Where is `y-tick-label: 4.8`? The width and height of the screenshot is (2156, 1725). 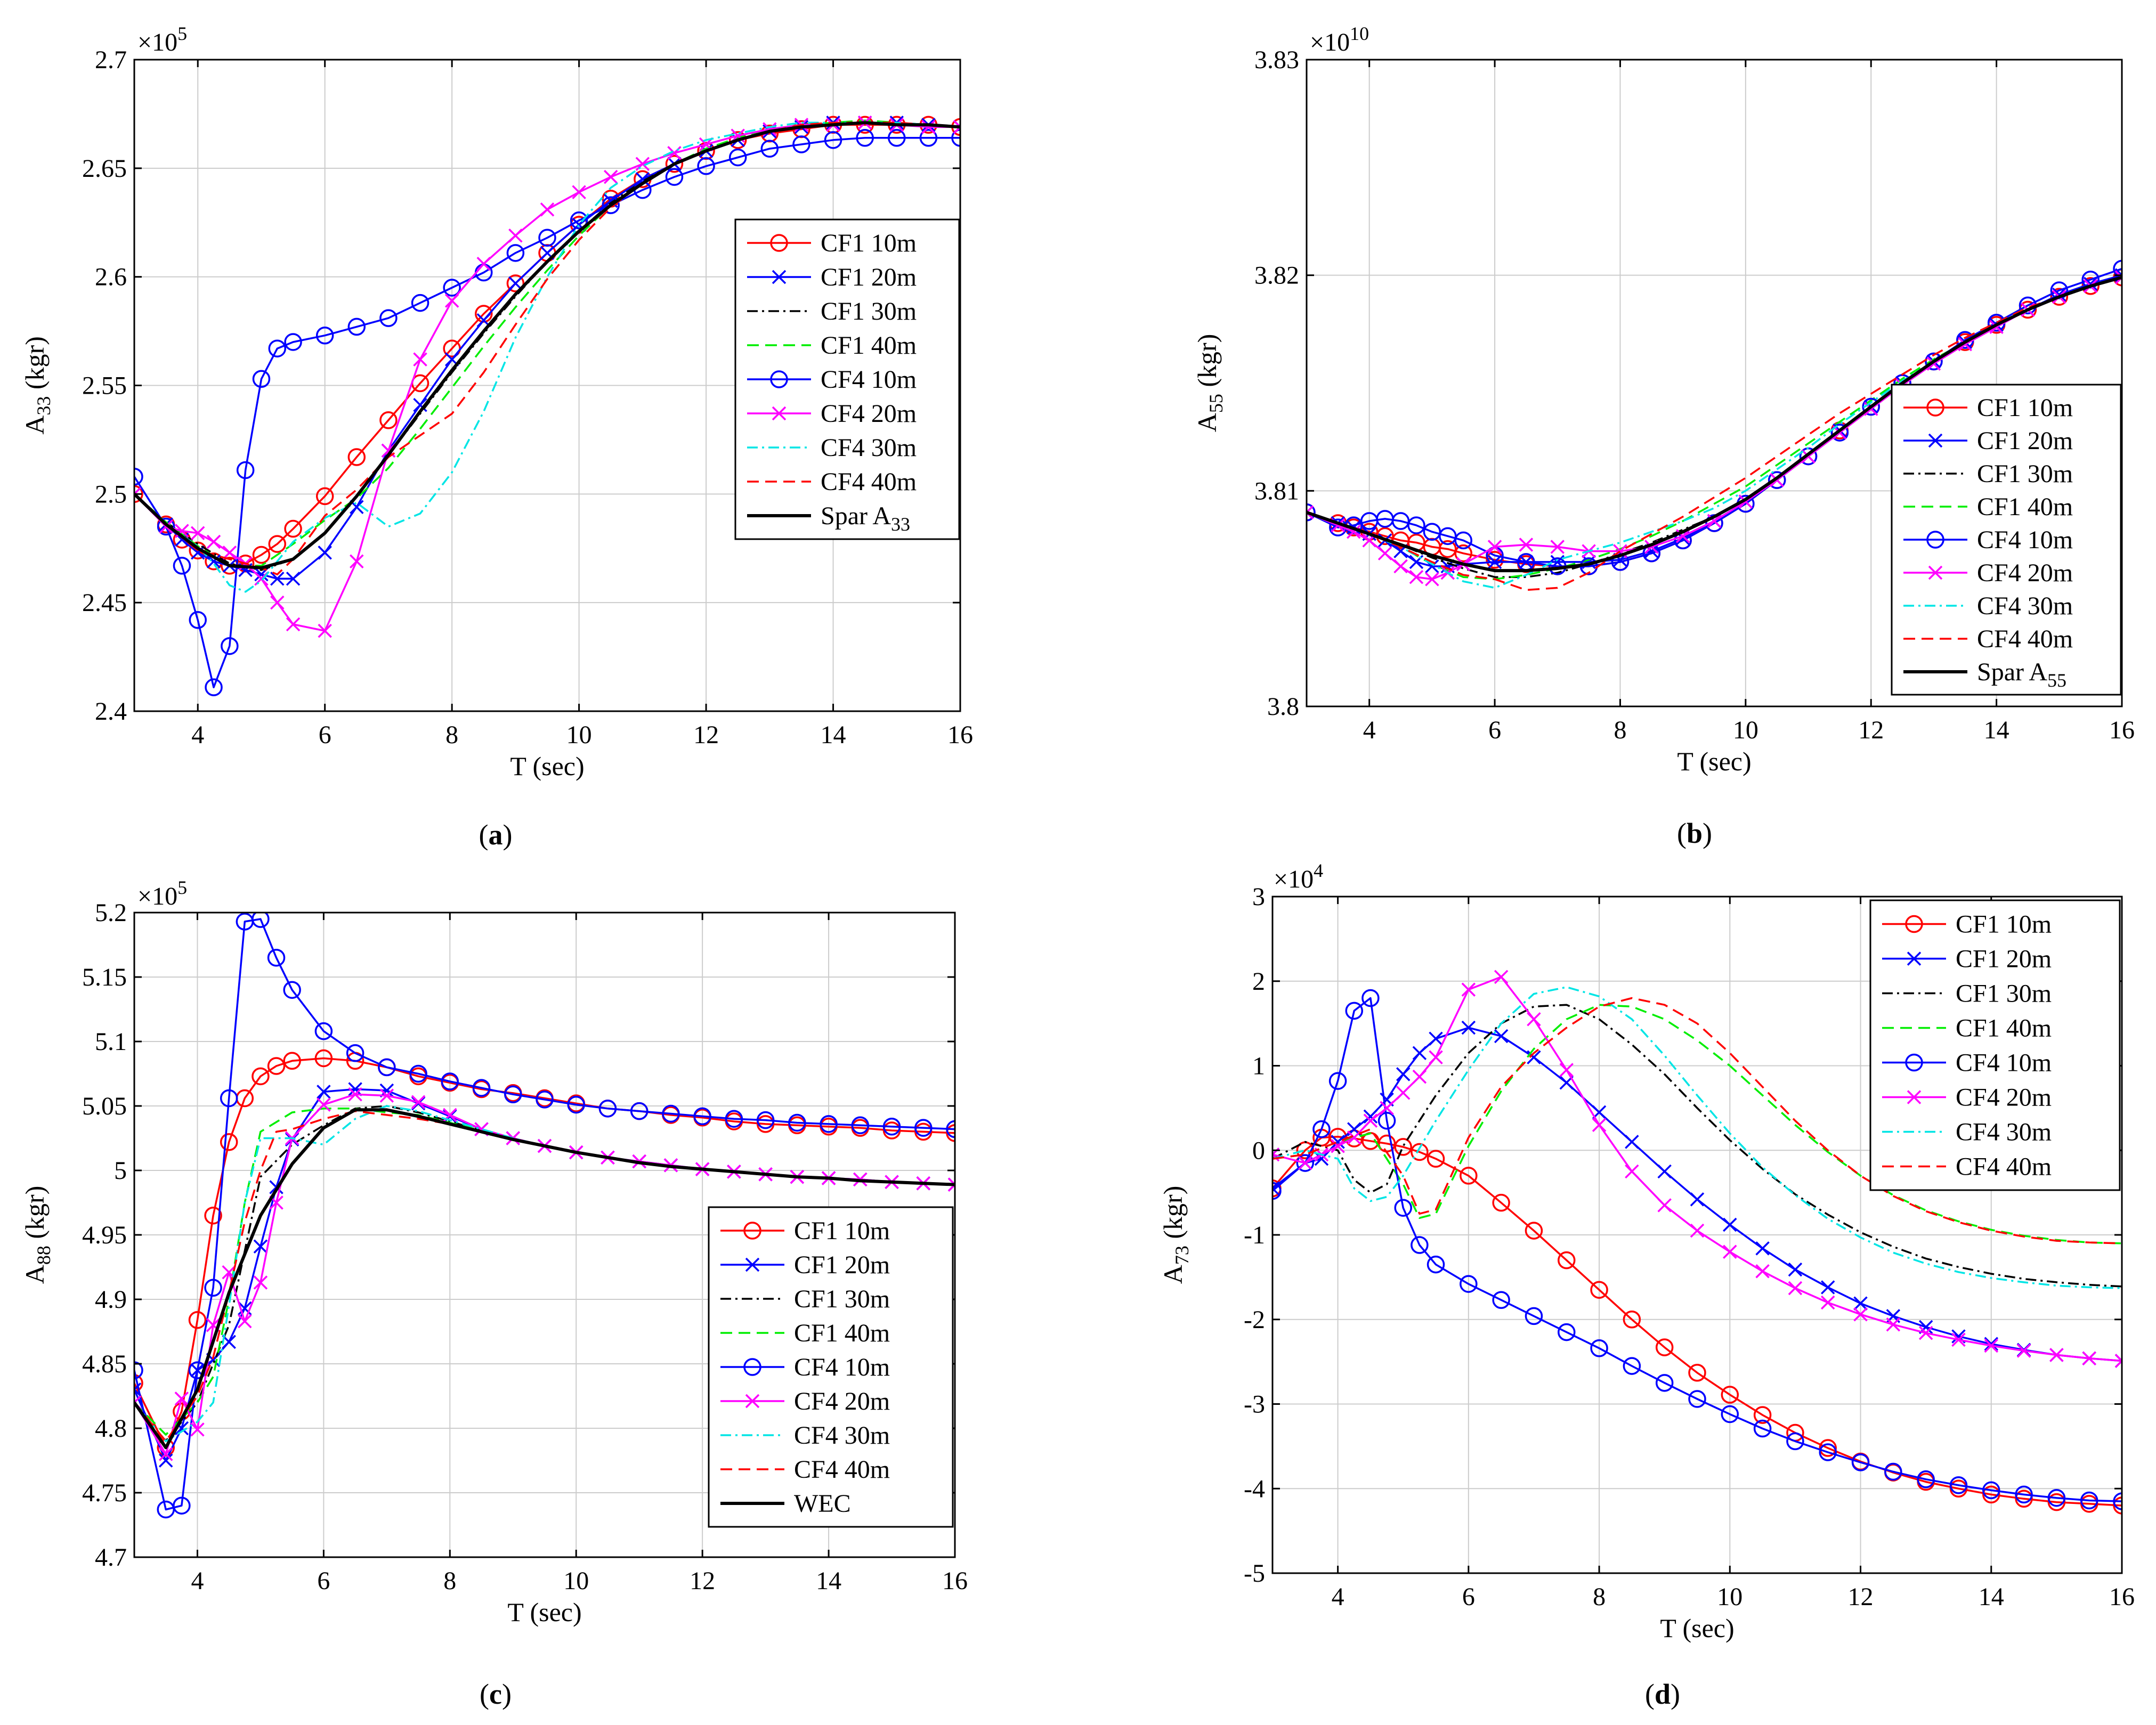 y-tick-label: 4.8 is located at coordinates (111, 1429).